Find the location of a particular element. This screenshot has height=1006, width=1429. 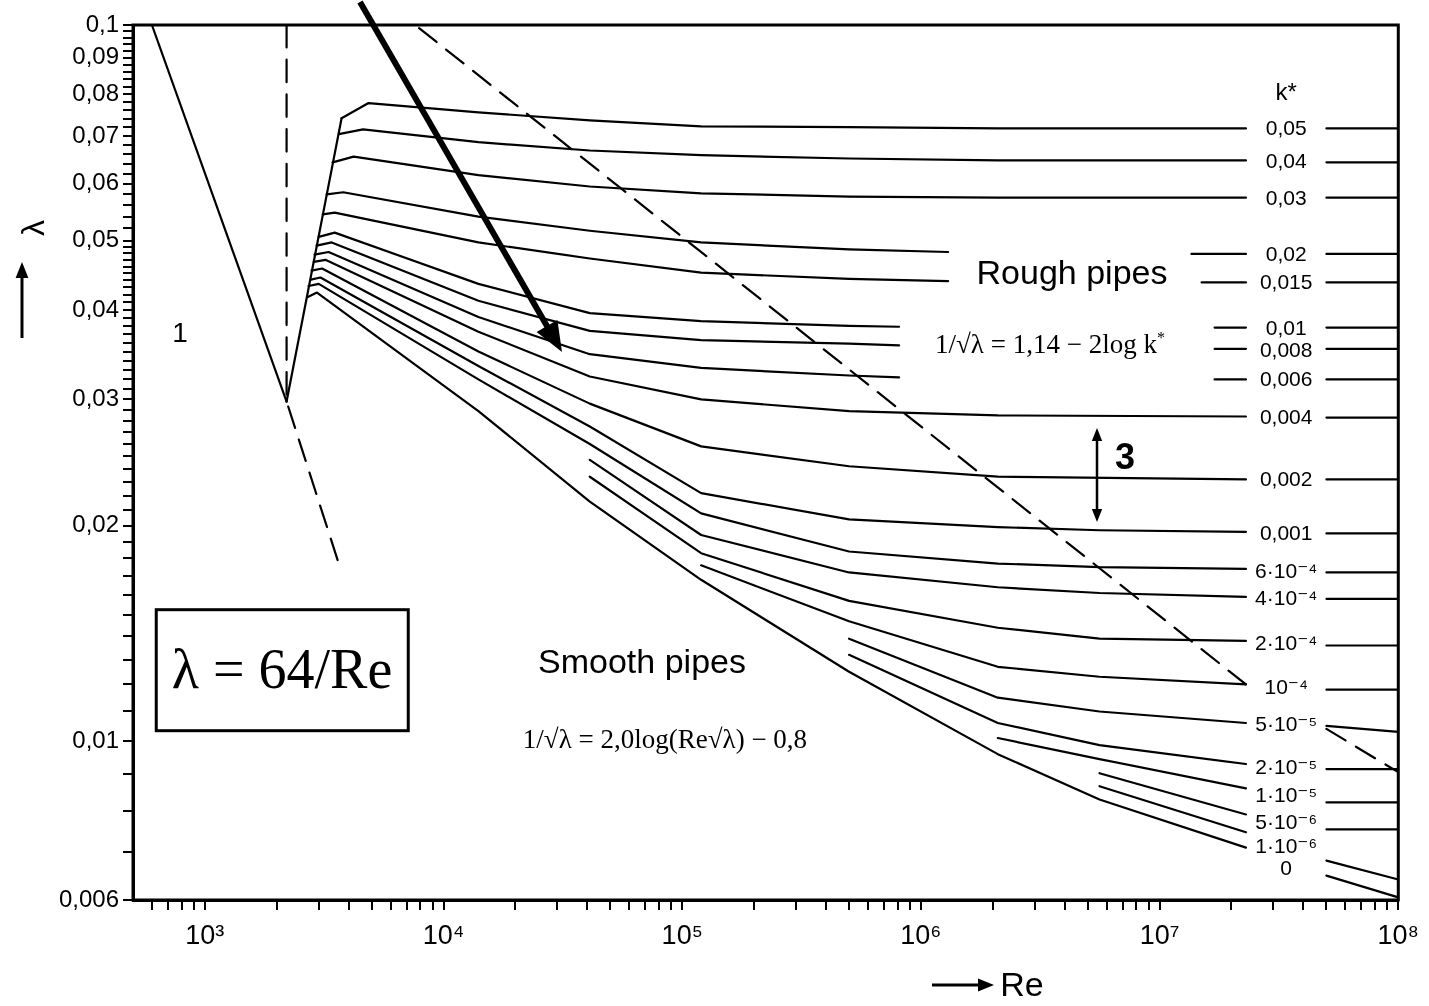

x-tick-label: 10⁸ is located at coordinates (1398, 934).